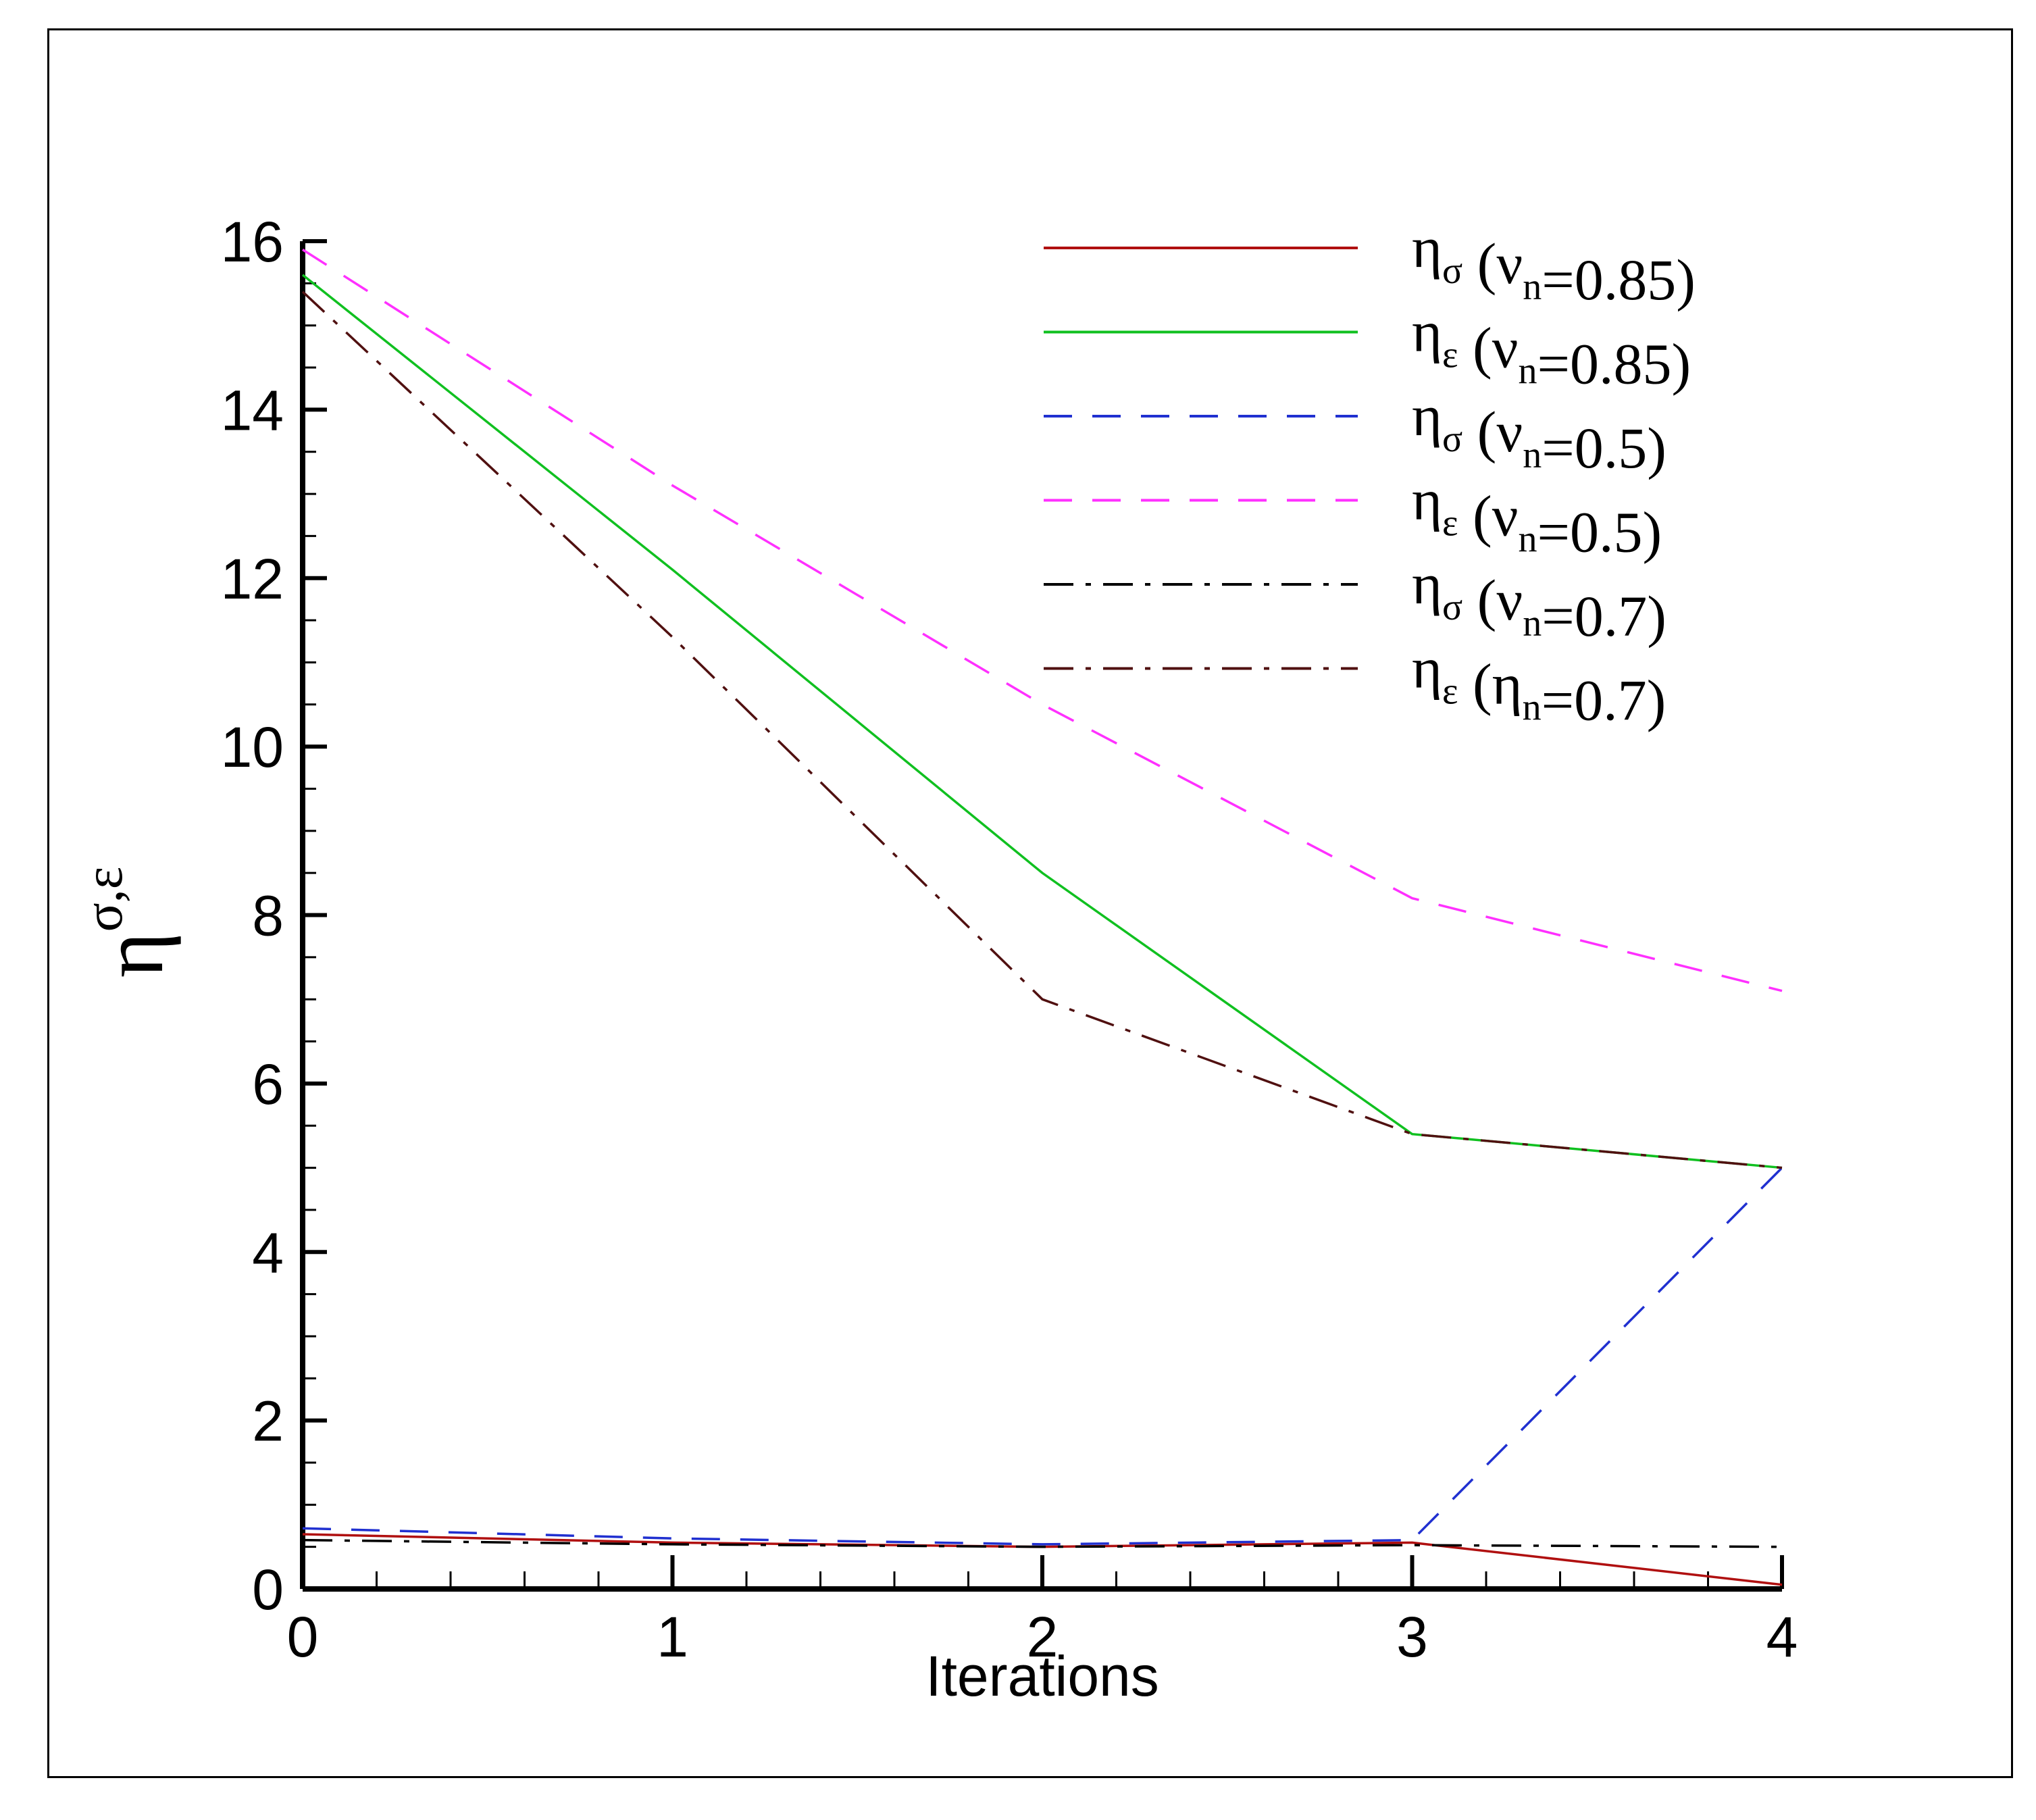 The height and width of the screenshot is (1820, 2036). I want to click on y-tick-label: 4, so click(268, 1253).